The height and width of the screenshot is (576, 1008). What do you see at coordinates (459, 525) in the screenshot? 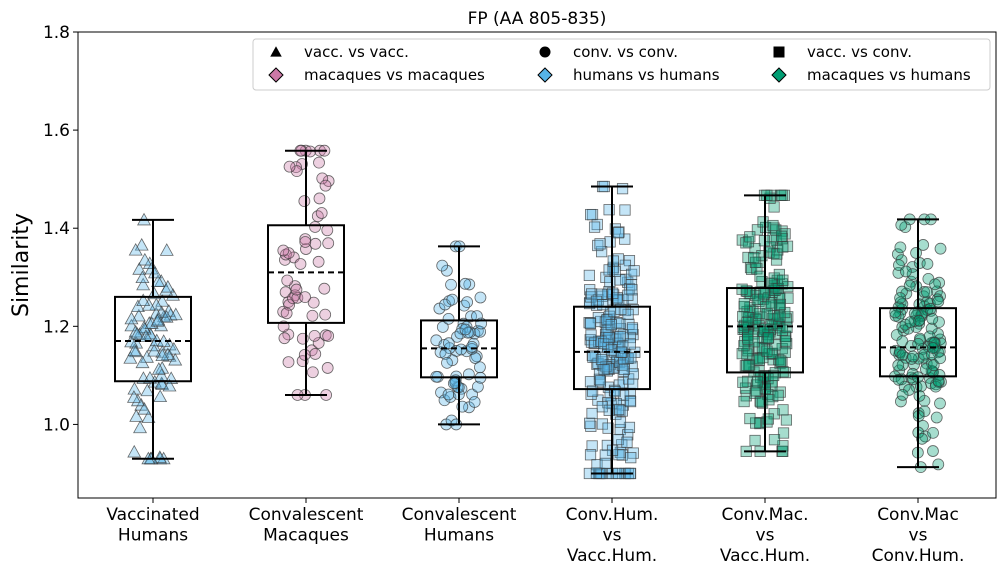
I see `x-tick-label: Convalescent Humans` at bounding box center [459, 525].